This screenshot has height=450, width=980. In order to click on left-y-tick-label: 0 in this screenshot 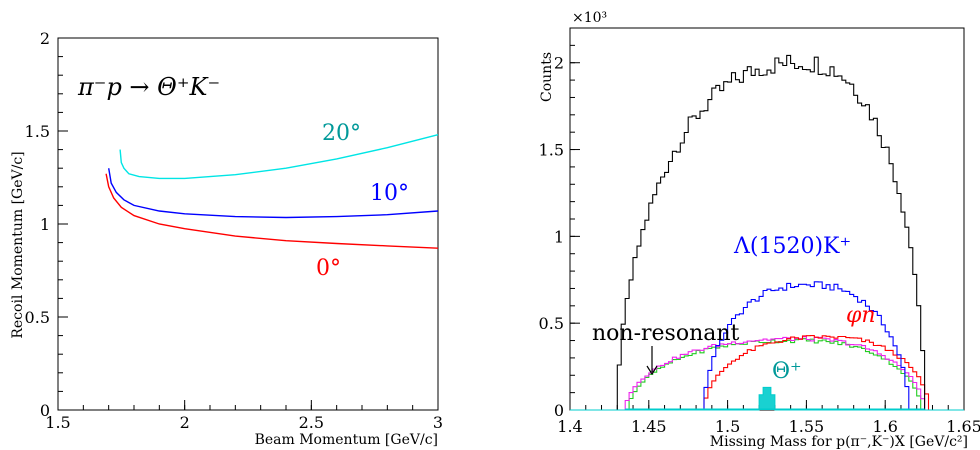, I will do `click(45, 410)`.